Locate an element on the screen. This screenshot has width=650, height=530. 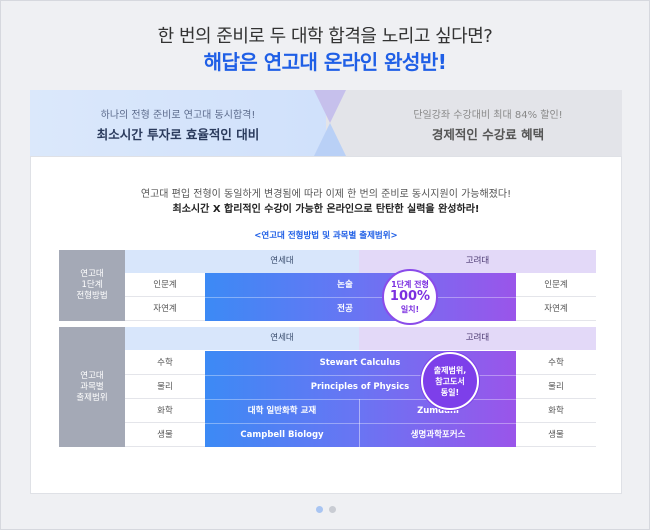
table2-left-cell: 물리 is located at coordinates (165, 387).